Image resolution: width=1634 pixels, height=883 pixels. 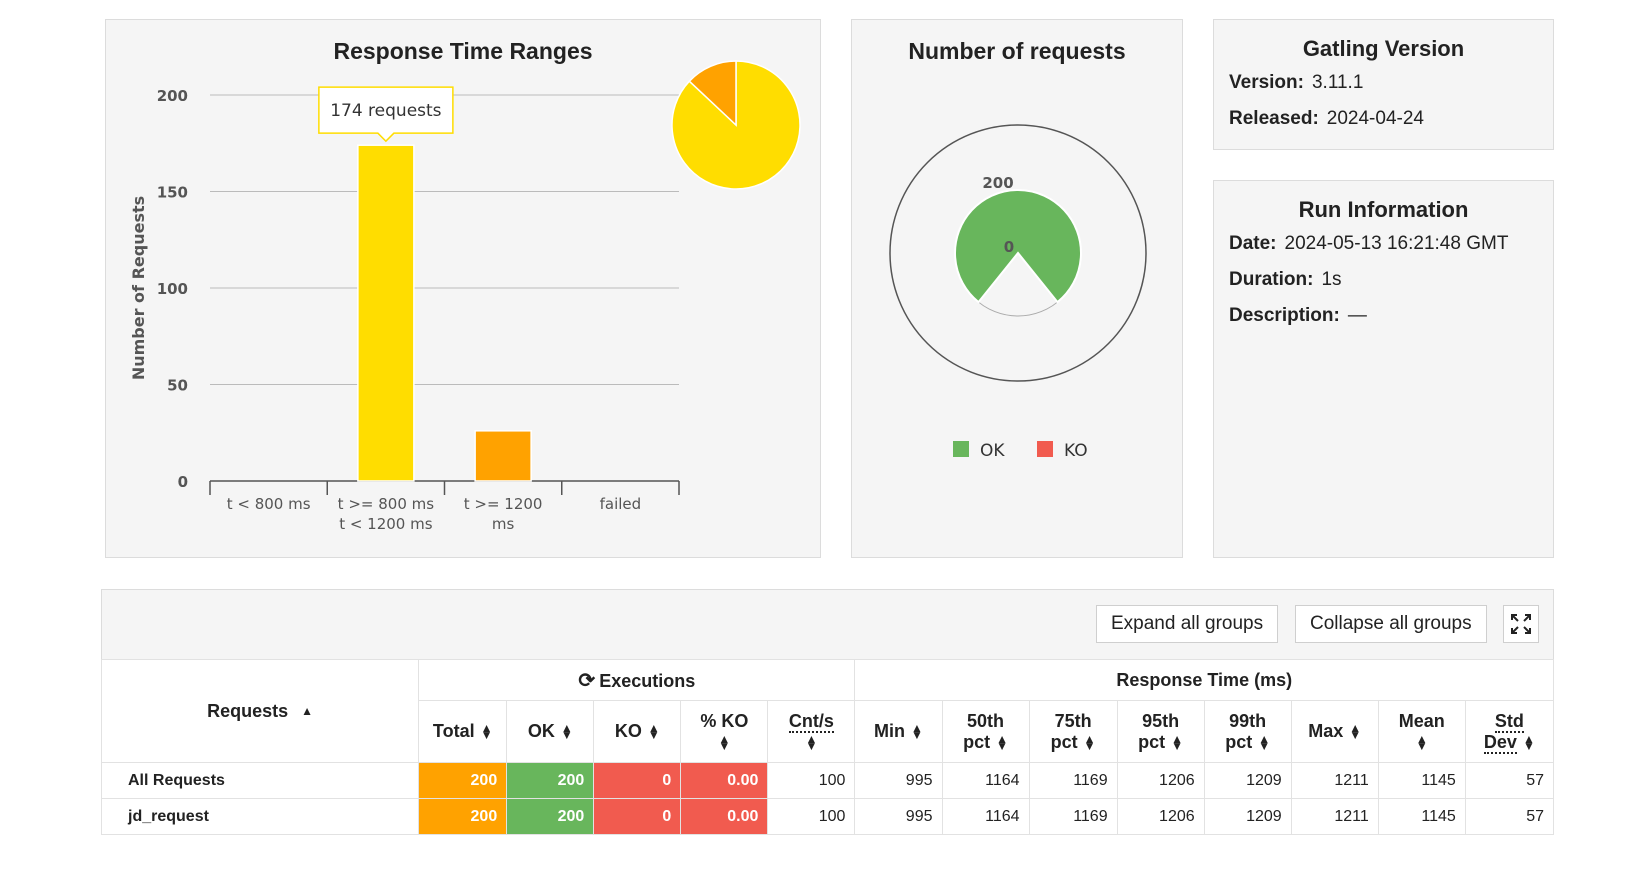 I want to click on date-label: Date:, so click(x=1253, y=243).